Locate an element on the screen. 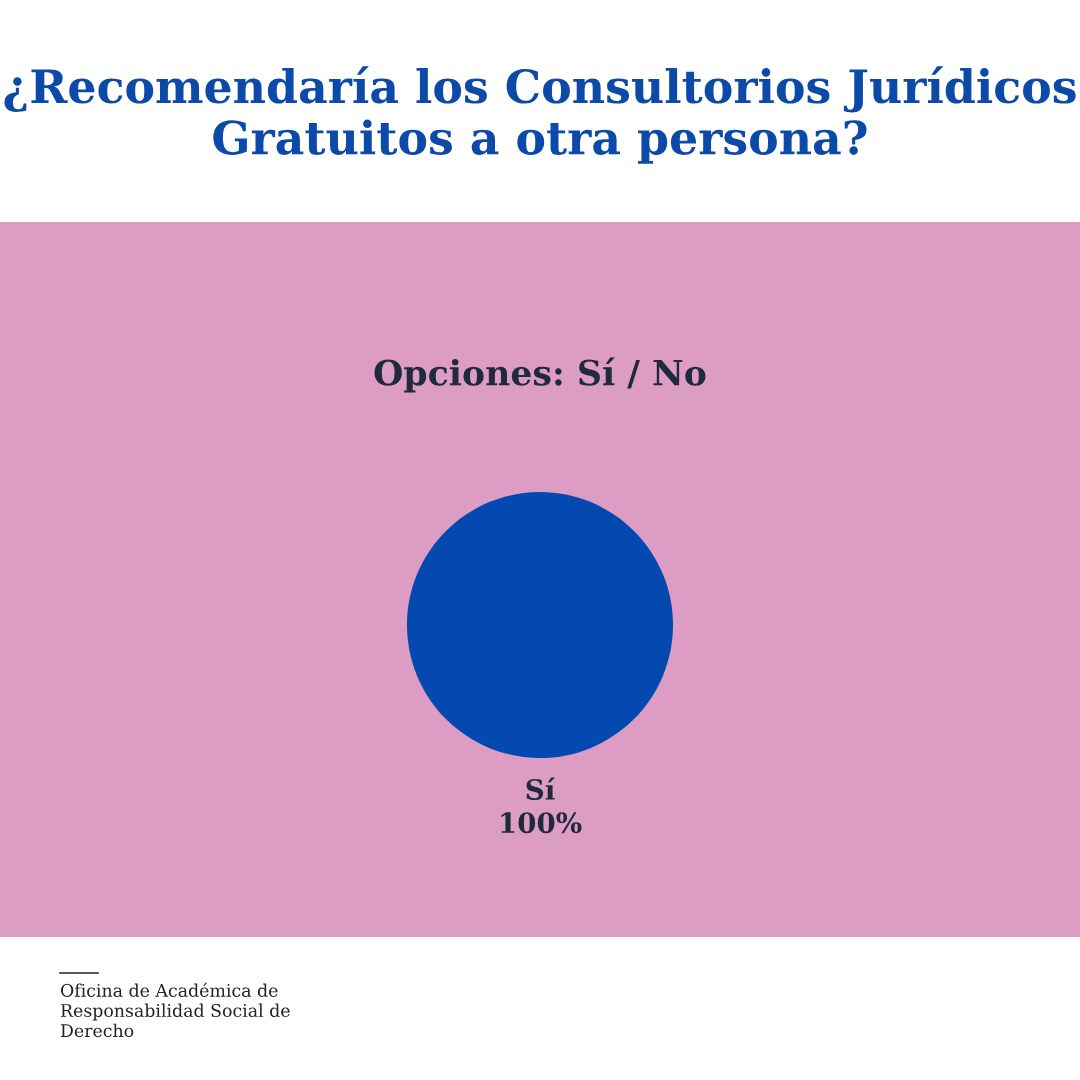  chart-title: ¿Recomendaría los Consultorios Jurídicos Gratuitos a otra persona? is located at coordinates (540, 115).